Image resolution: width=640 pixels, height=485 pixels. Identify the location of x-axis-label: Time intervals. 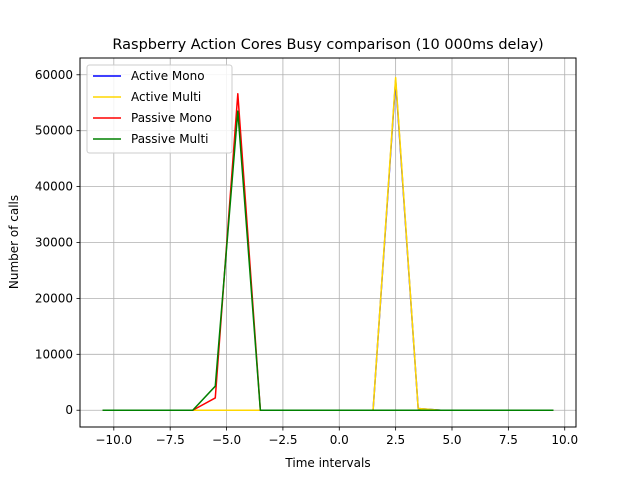
(327, 463).